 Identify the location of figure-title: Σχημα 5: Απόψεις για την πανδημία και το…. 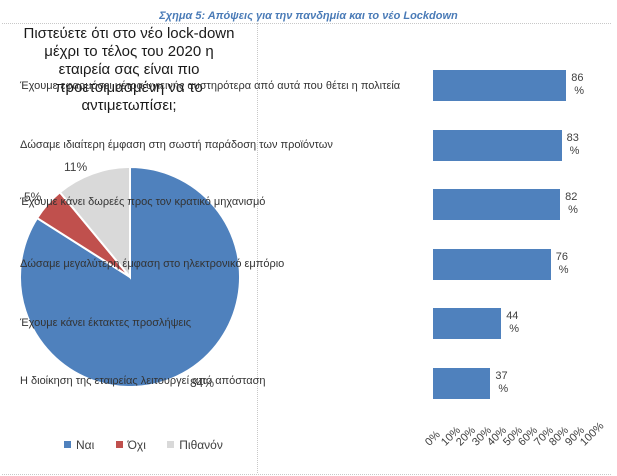
(308, 16).